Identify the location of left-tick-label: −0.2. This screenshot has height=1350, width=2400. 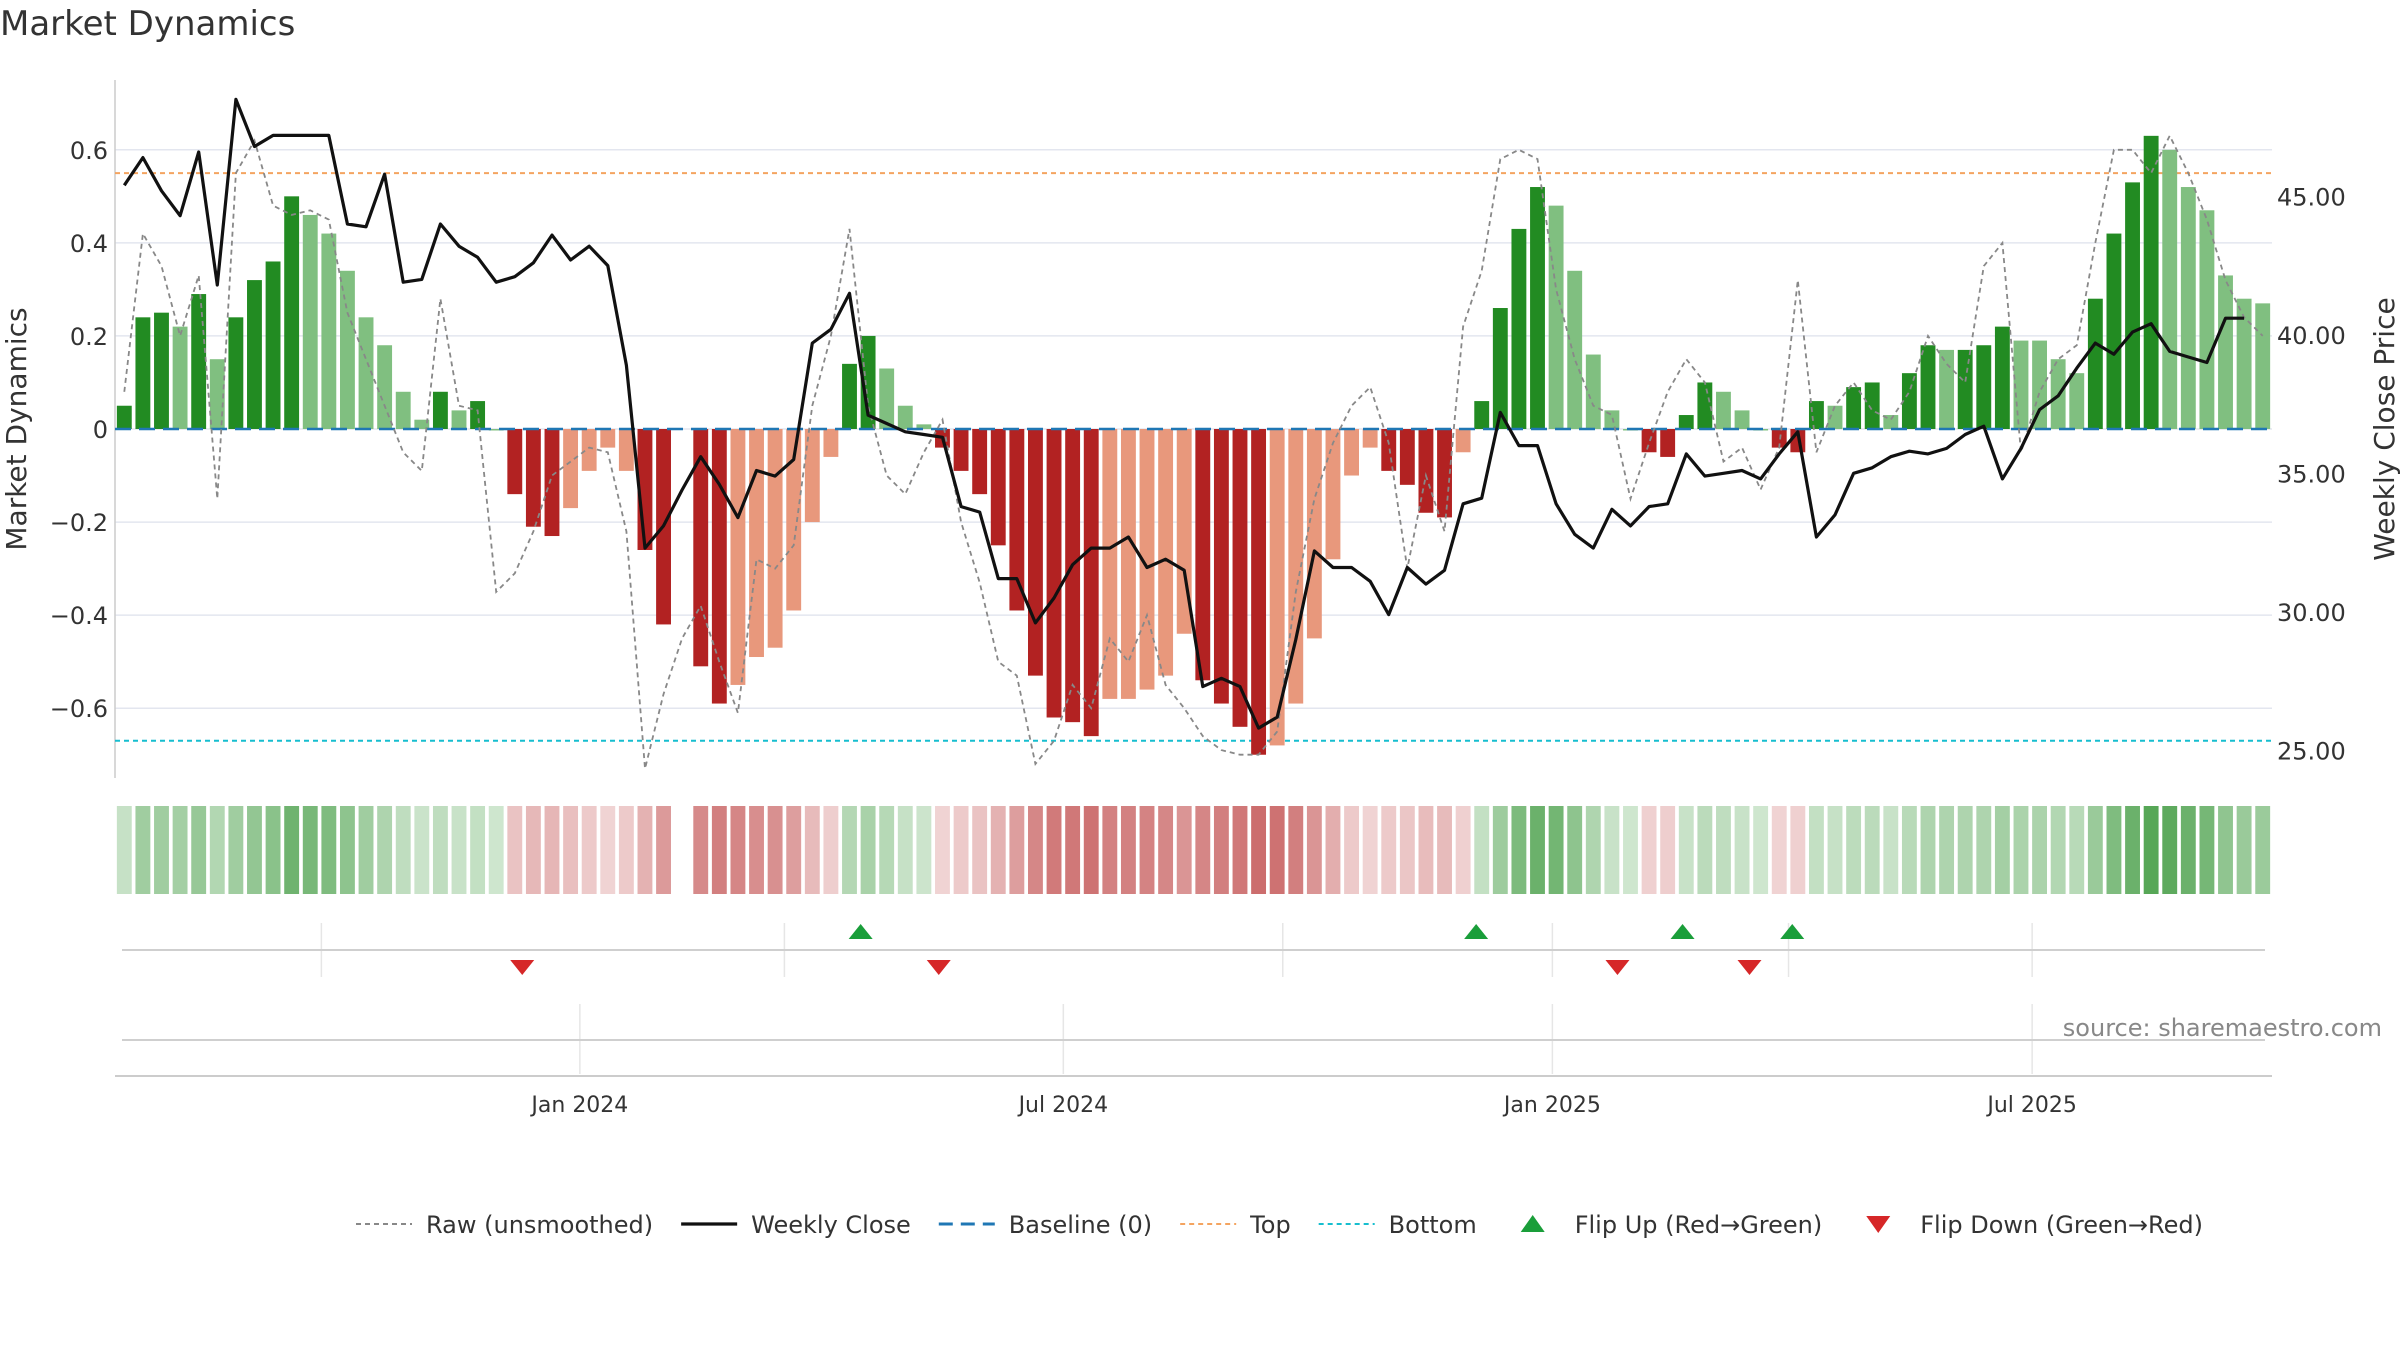
(79, 523).